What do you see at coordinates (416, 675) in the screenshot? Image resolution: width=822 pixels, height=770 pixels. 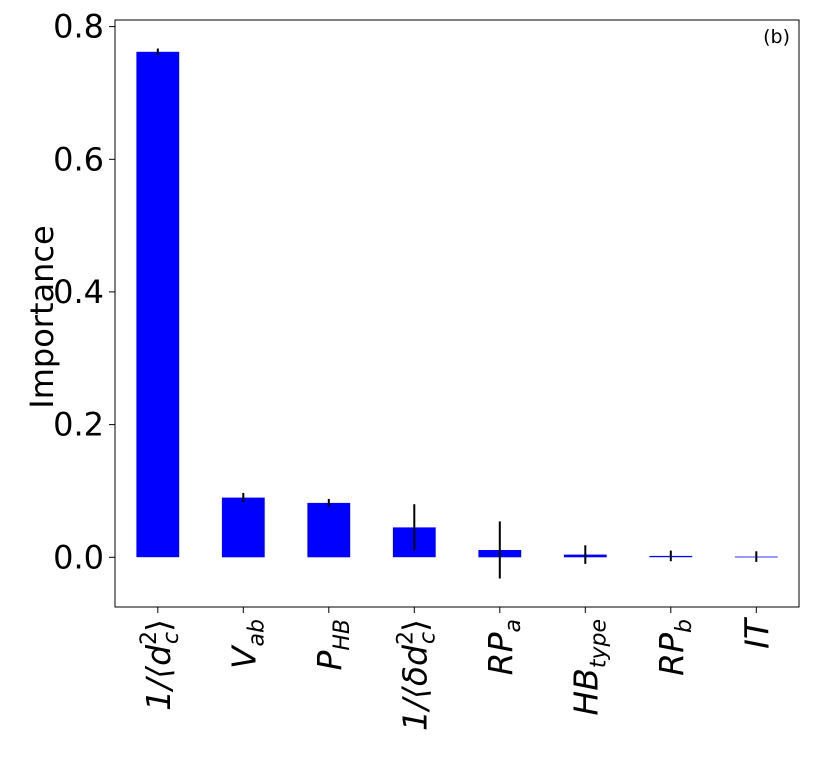 I see `x-tick-label: 1/⟨δd2c⟩` at bounding box center [416, 675].